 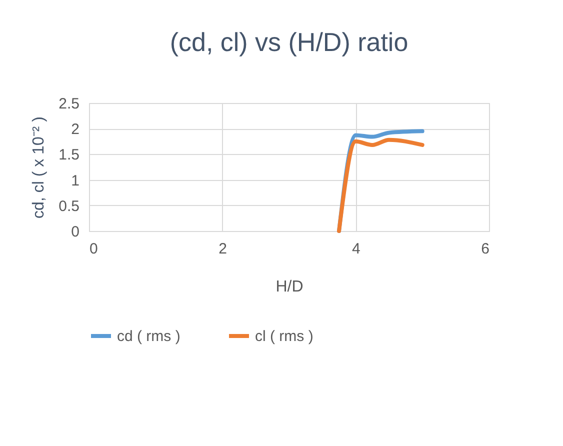 What do you see at coordinates (223, 249) in the screenshot?
I see `x-tick-label: 2` at bounding box center [223, 249].